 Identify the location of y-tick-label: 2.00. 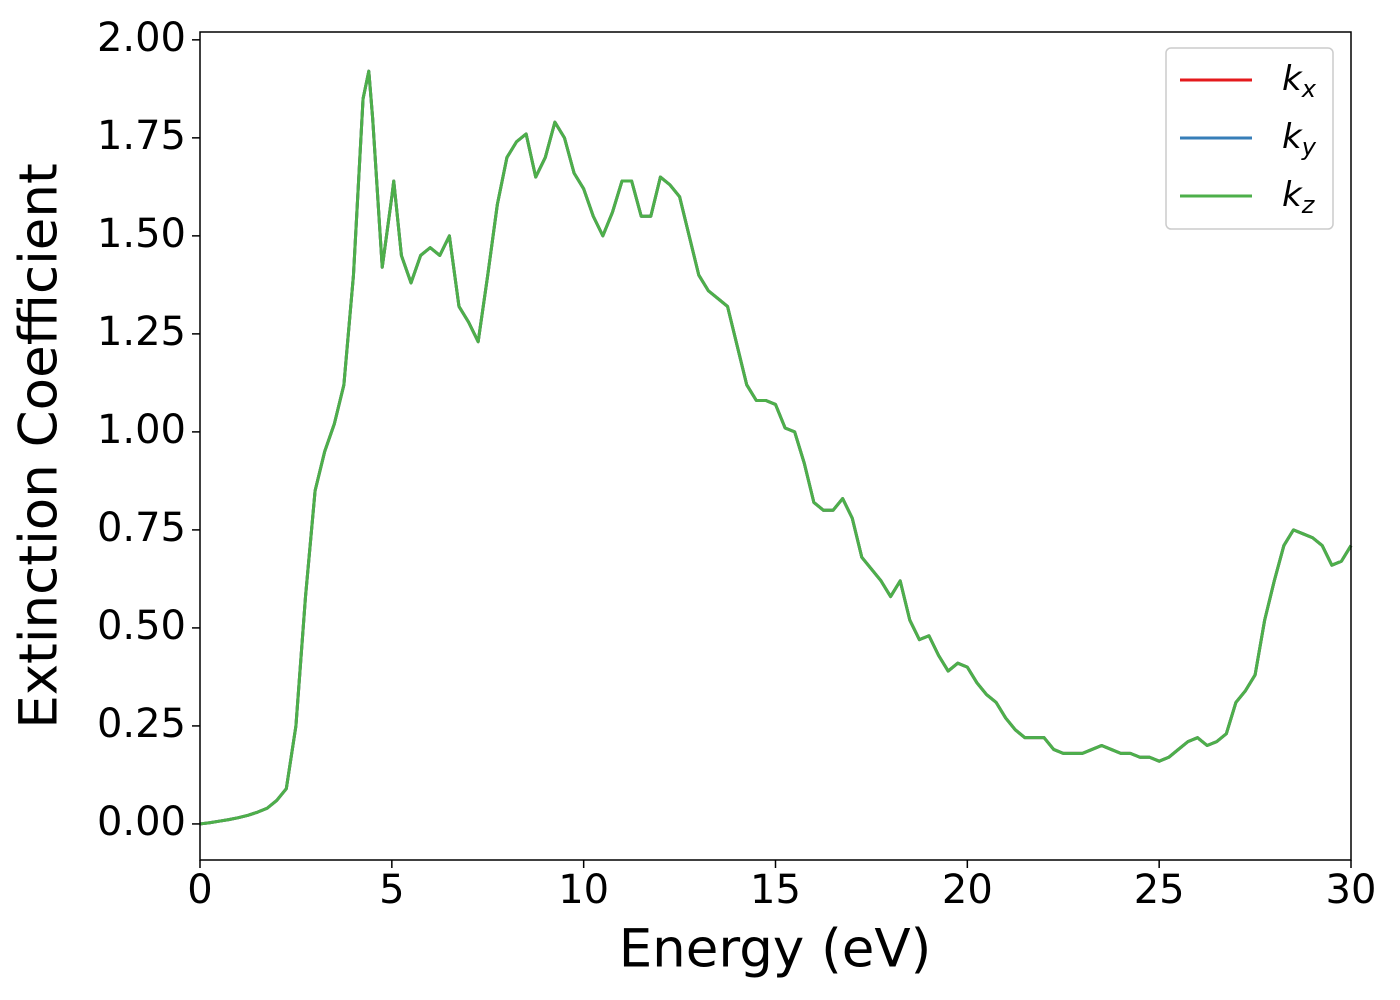
(141, 38).